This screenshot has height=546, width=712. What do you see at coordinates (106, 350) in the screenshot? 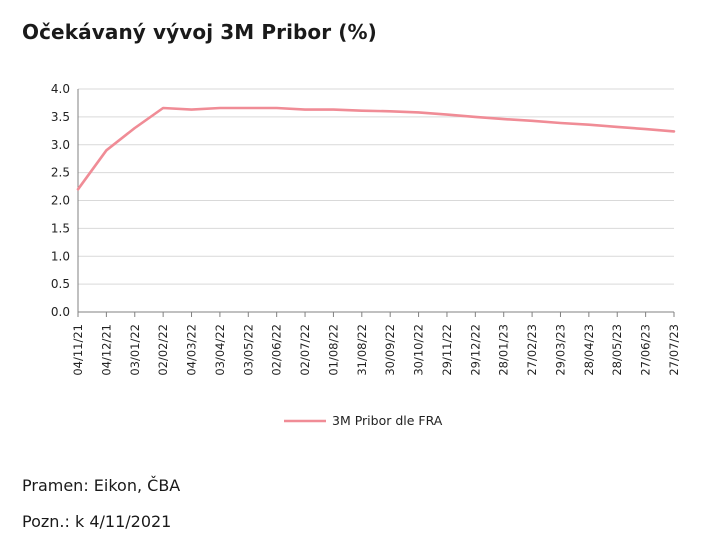
I see `x-tick-label: 04/12/21` at bounding box center [106, 350].